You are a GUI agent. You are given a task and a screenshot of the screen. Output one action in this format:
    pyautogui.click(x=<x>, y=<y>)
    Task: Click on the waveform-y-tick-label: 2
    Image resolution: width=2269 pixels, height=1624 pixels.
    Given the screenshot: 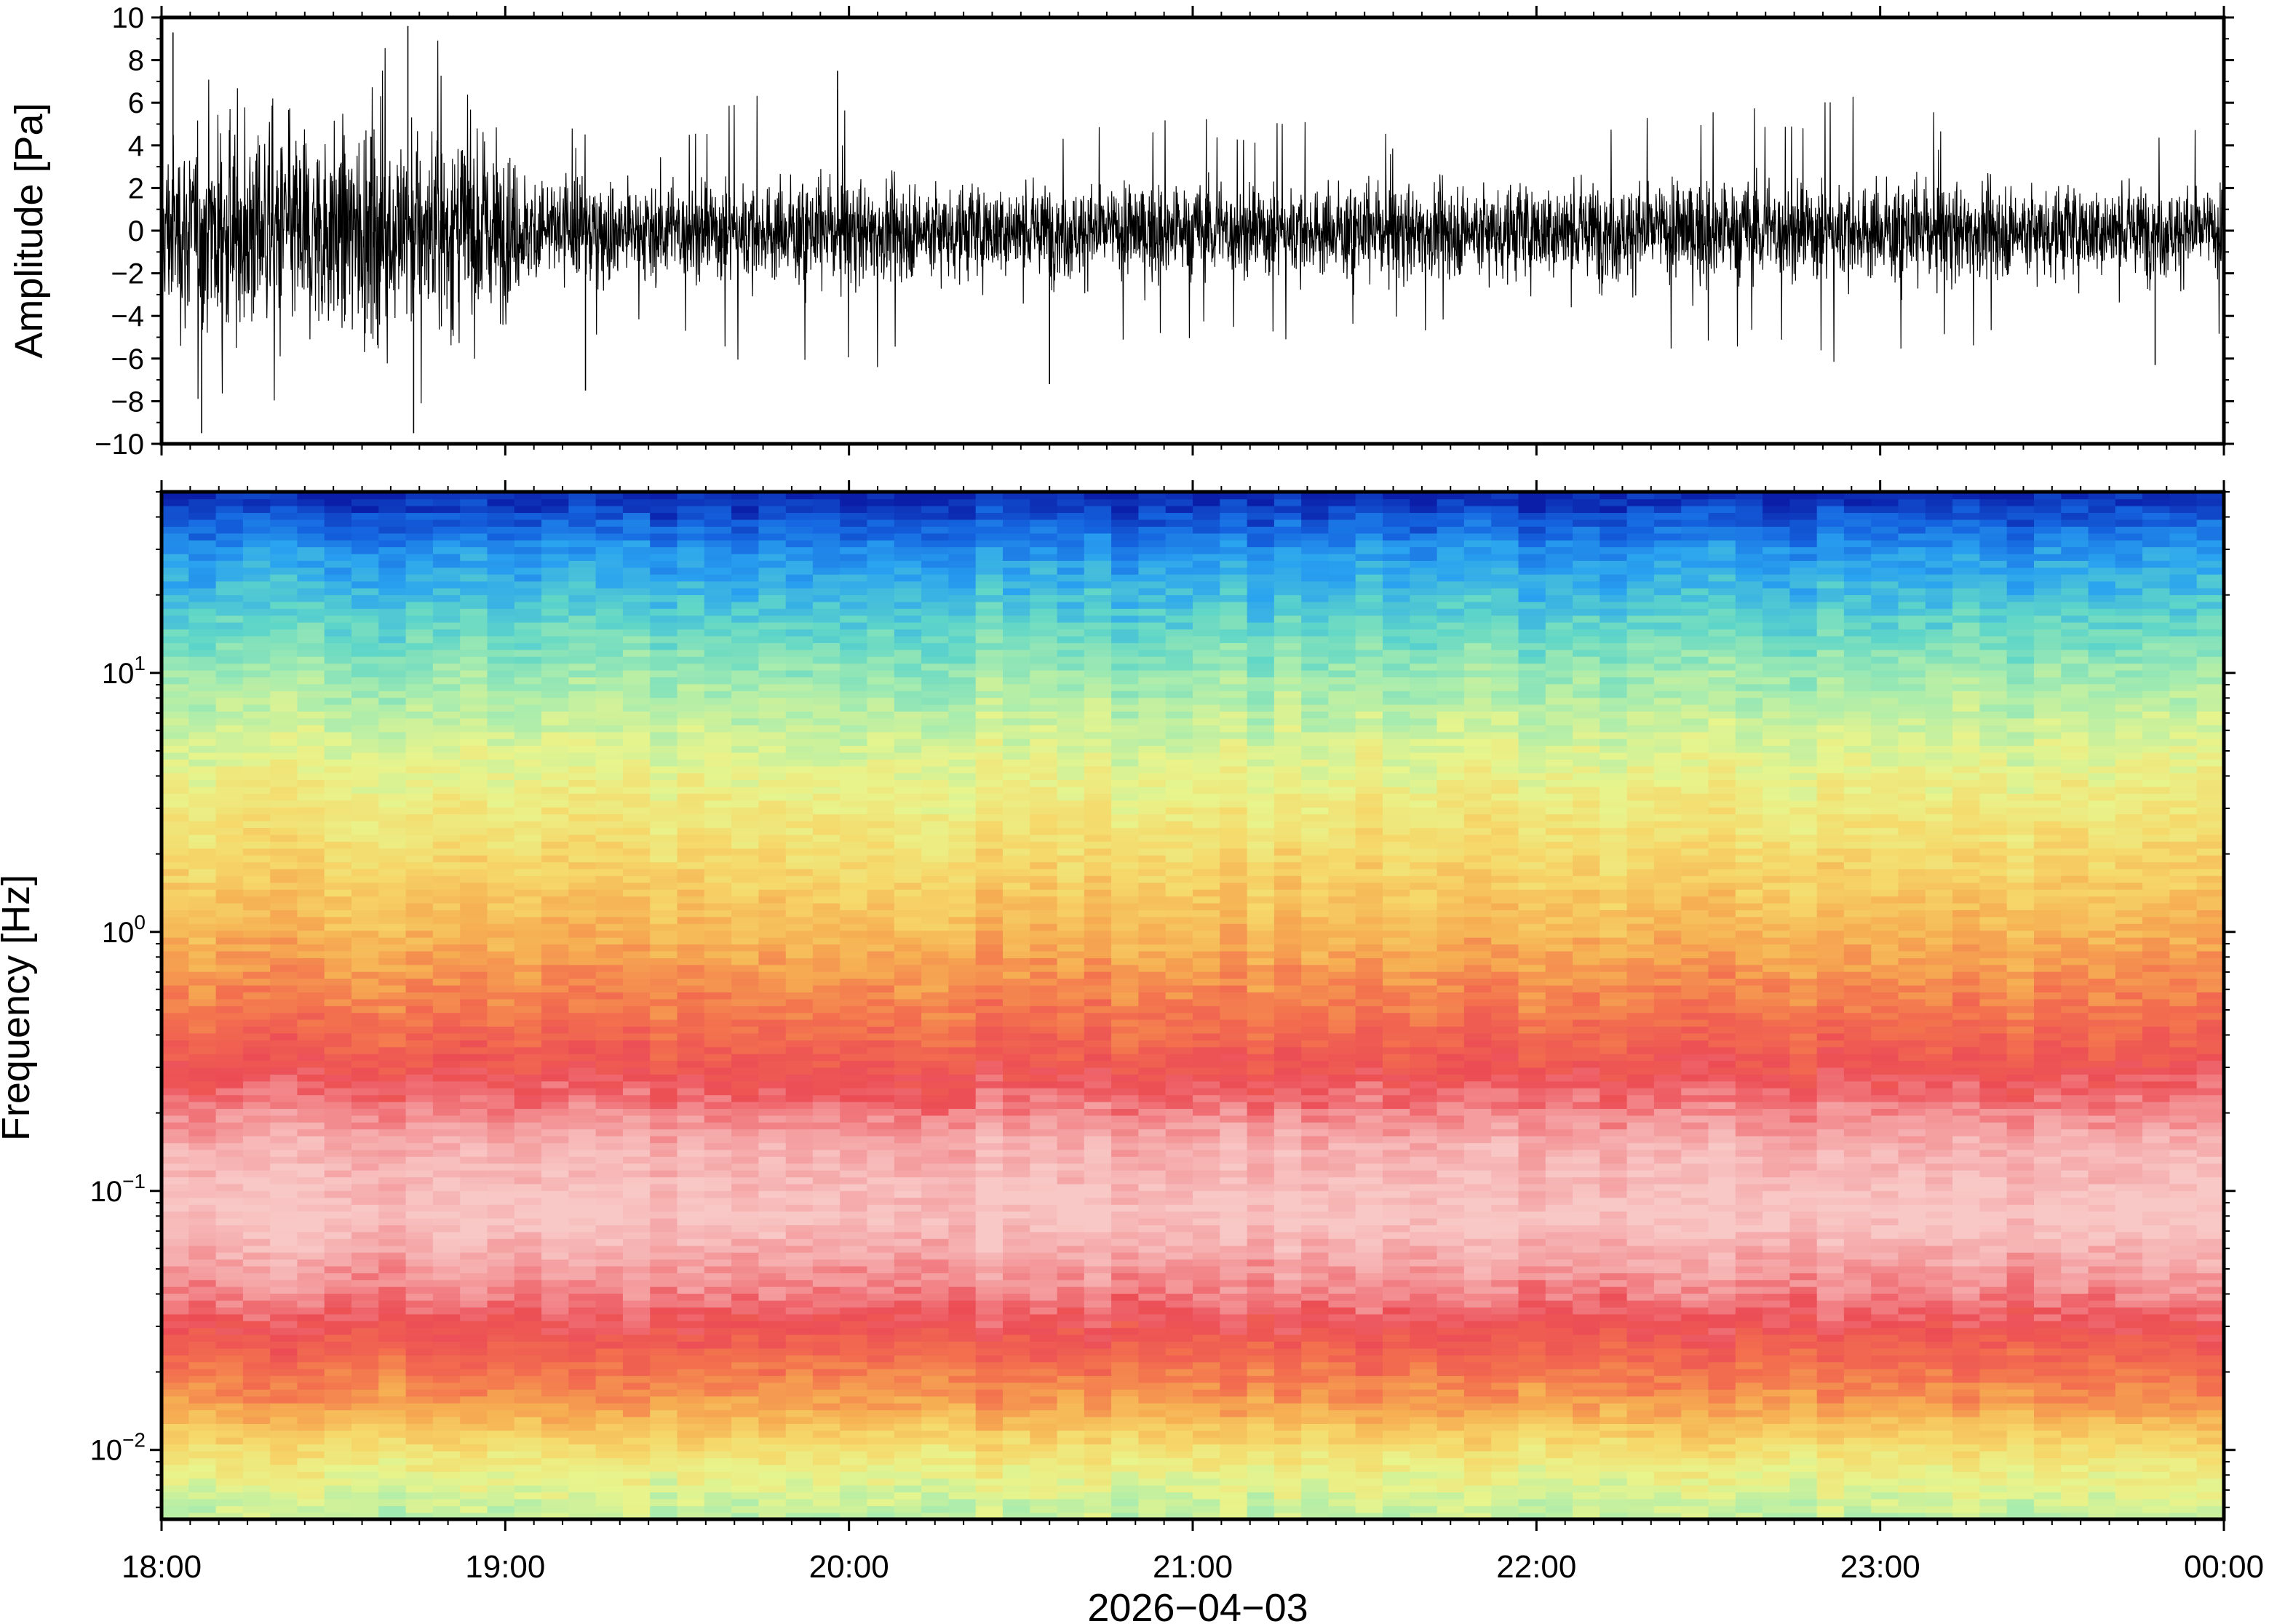 What is the action you would take?
    pyautogui.click(x=136, y=188)
    